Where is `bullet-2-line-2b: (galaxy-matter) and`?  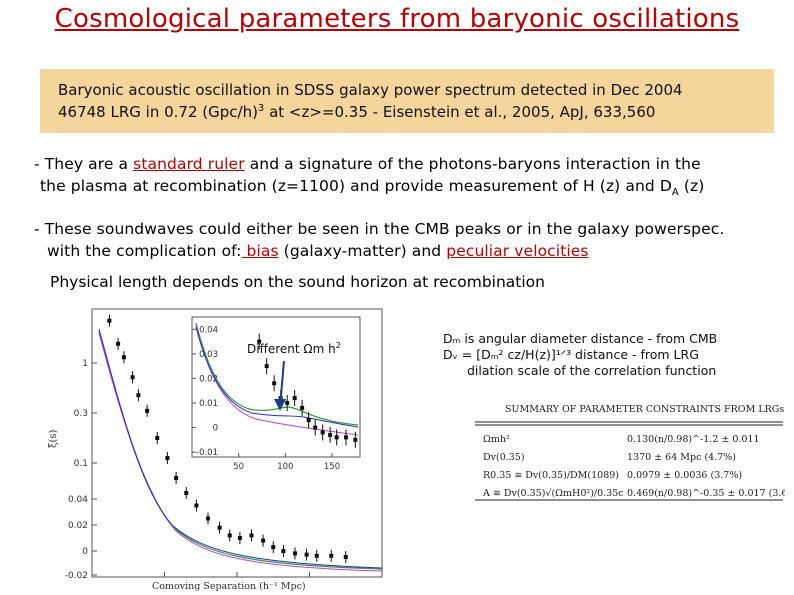
bullet-2-line-2b: (galaxy-matter) and is located at coordinates (362, 251).